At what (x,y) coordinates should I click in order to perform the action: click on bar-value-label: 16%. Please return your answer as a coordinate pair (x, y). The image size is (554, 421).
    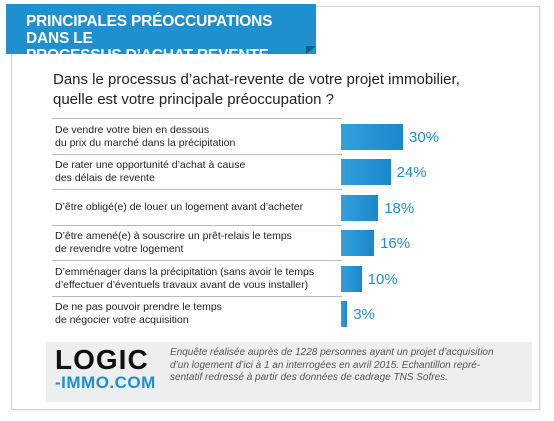
    Looking at the image, I should click on (395, 244).